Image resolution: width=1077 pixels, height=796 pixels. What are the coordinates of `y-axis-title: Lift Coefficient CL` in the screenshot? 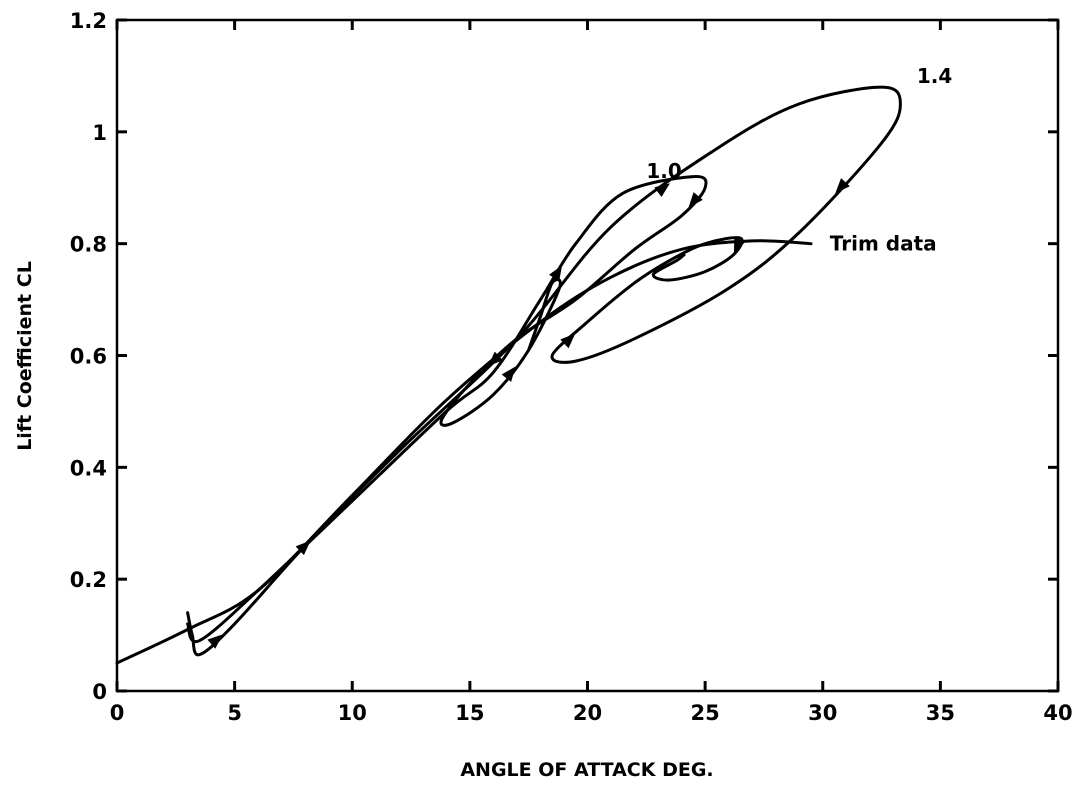 It's located at (25, 356).